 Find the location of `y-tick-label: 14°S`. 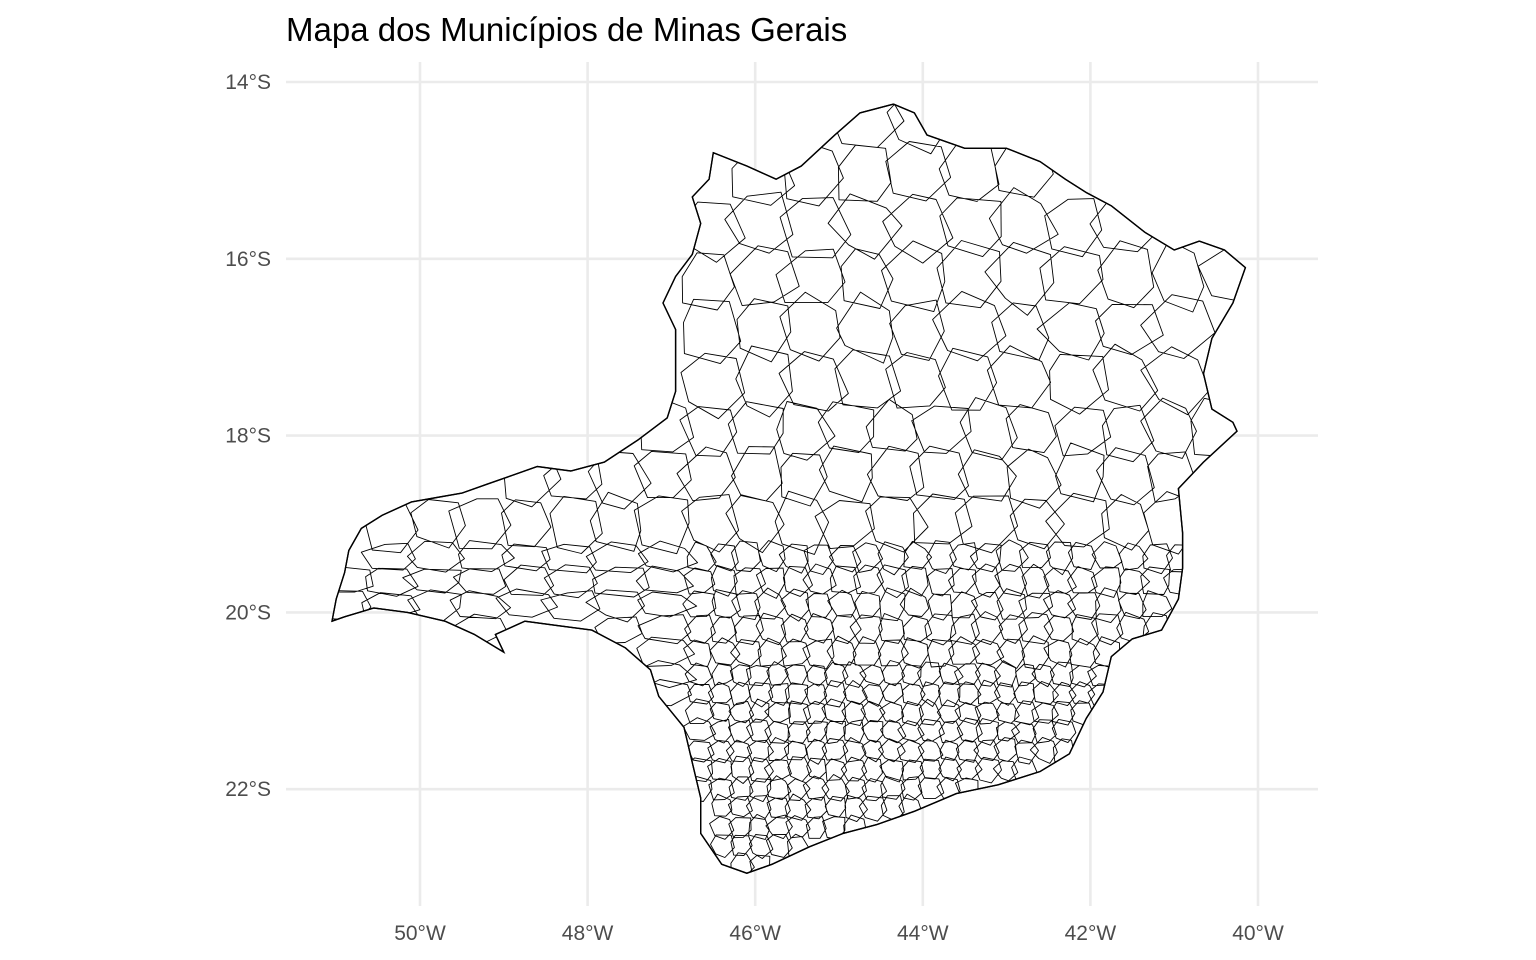

y-tick-label: 14°S is located at coordinates (248, 82).